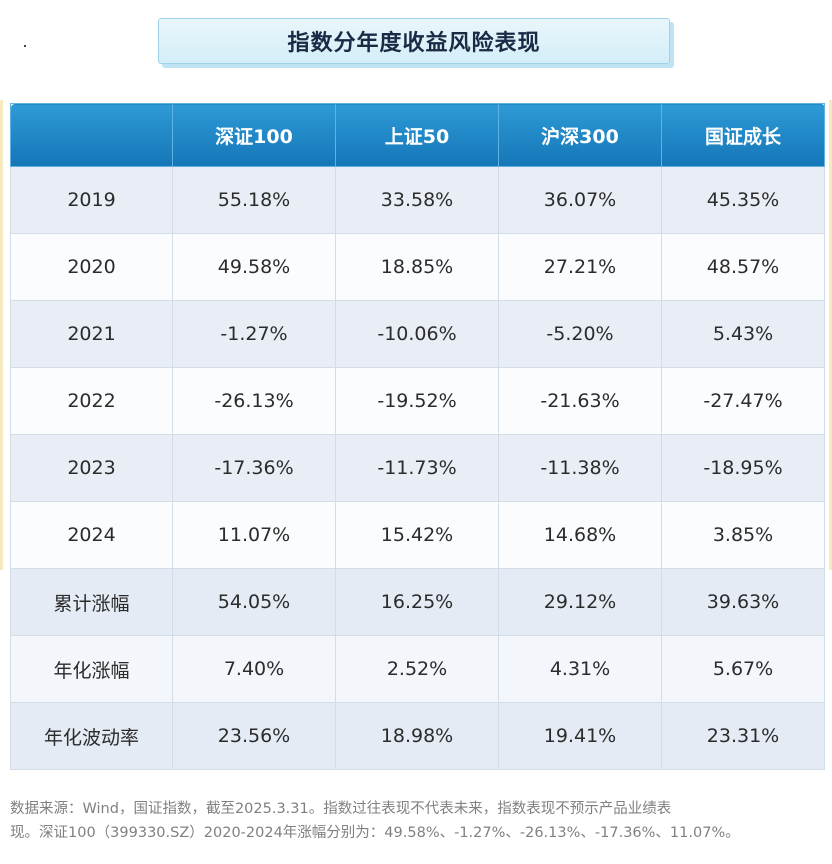  What do you see at coordinates (743, 267) in the screenshot?
I see `table-cell: 48.57%` at bounding box center [743, 267].